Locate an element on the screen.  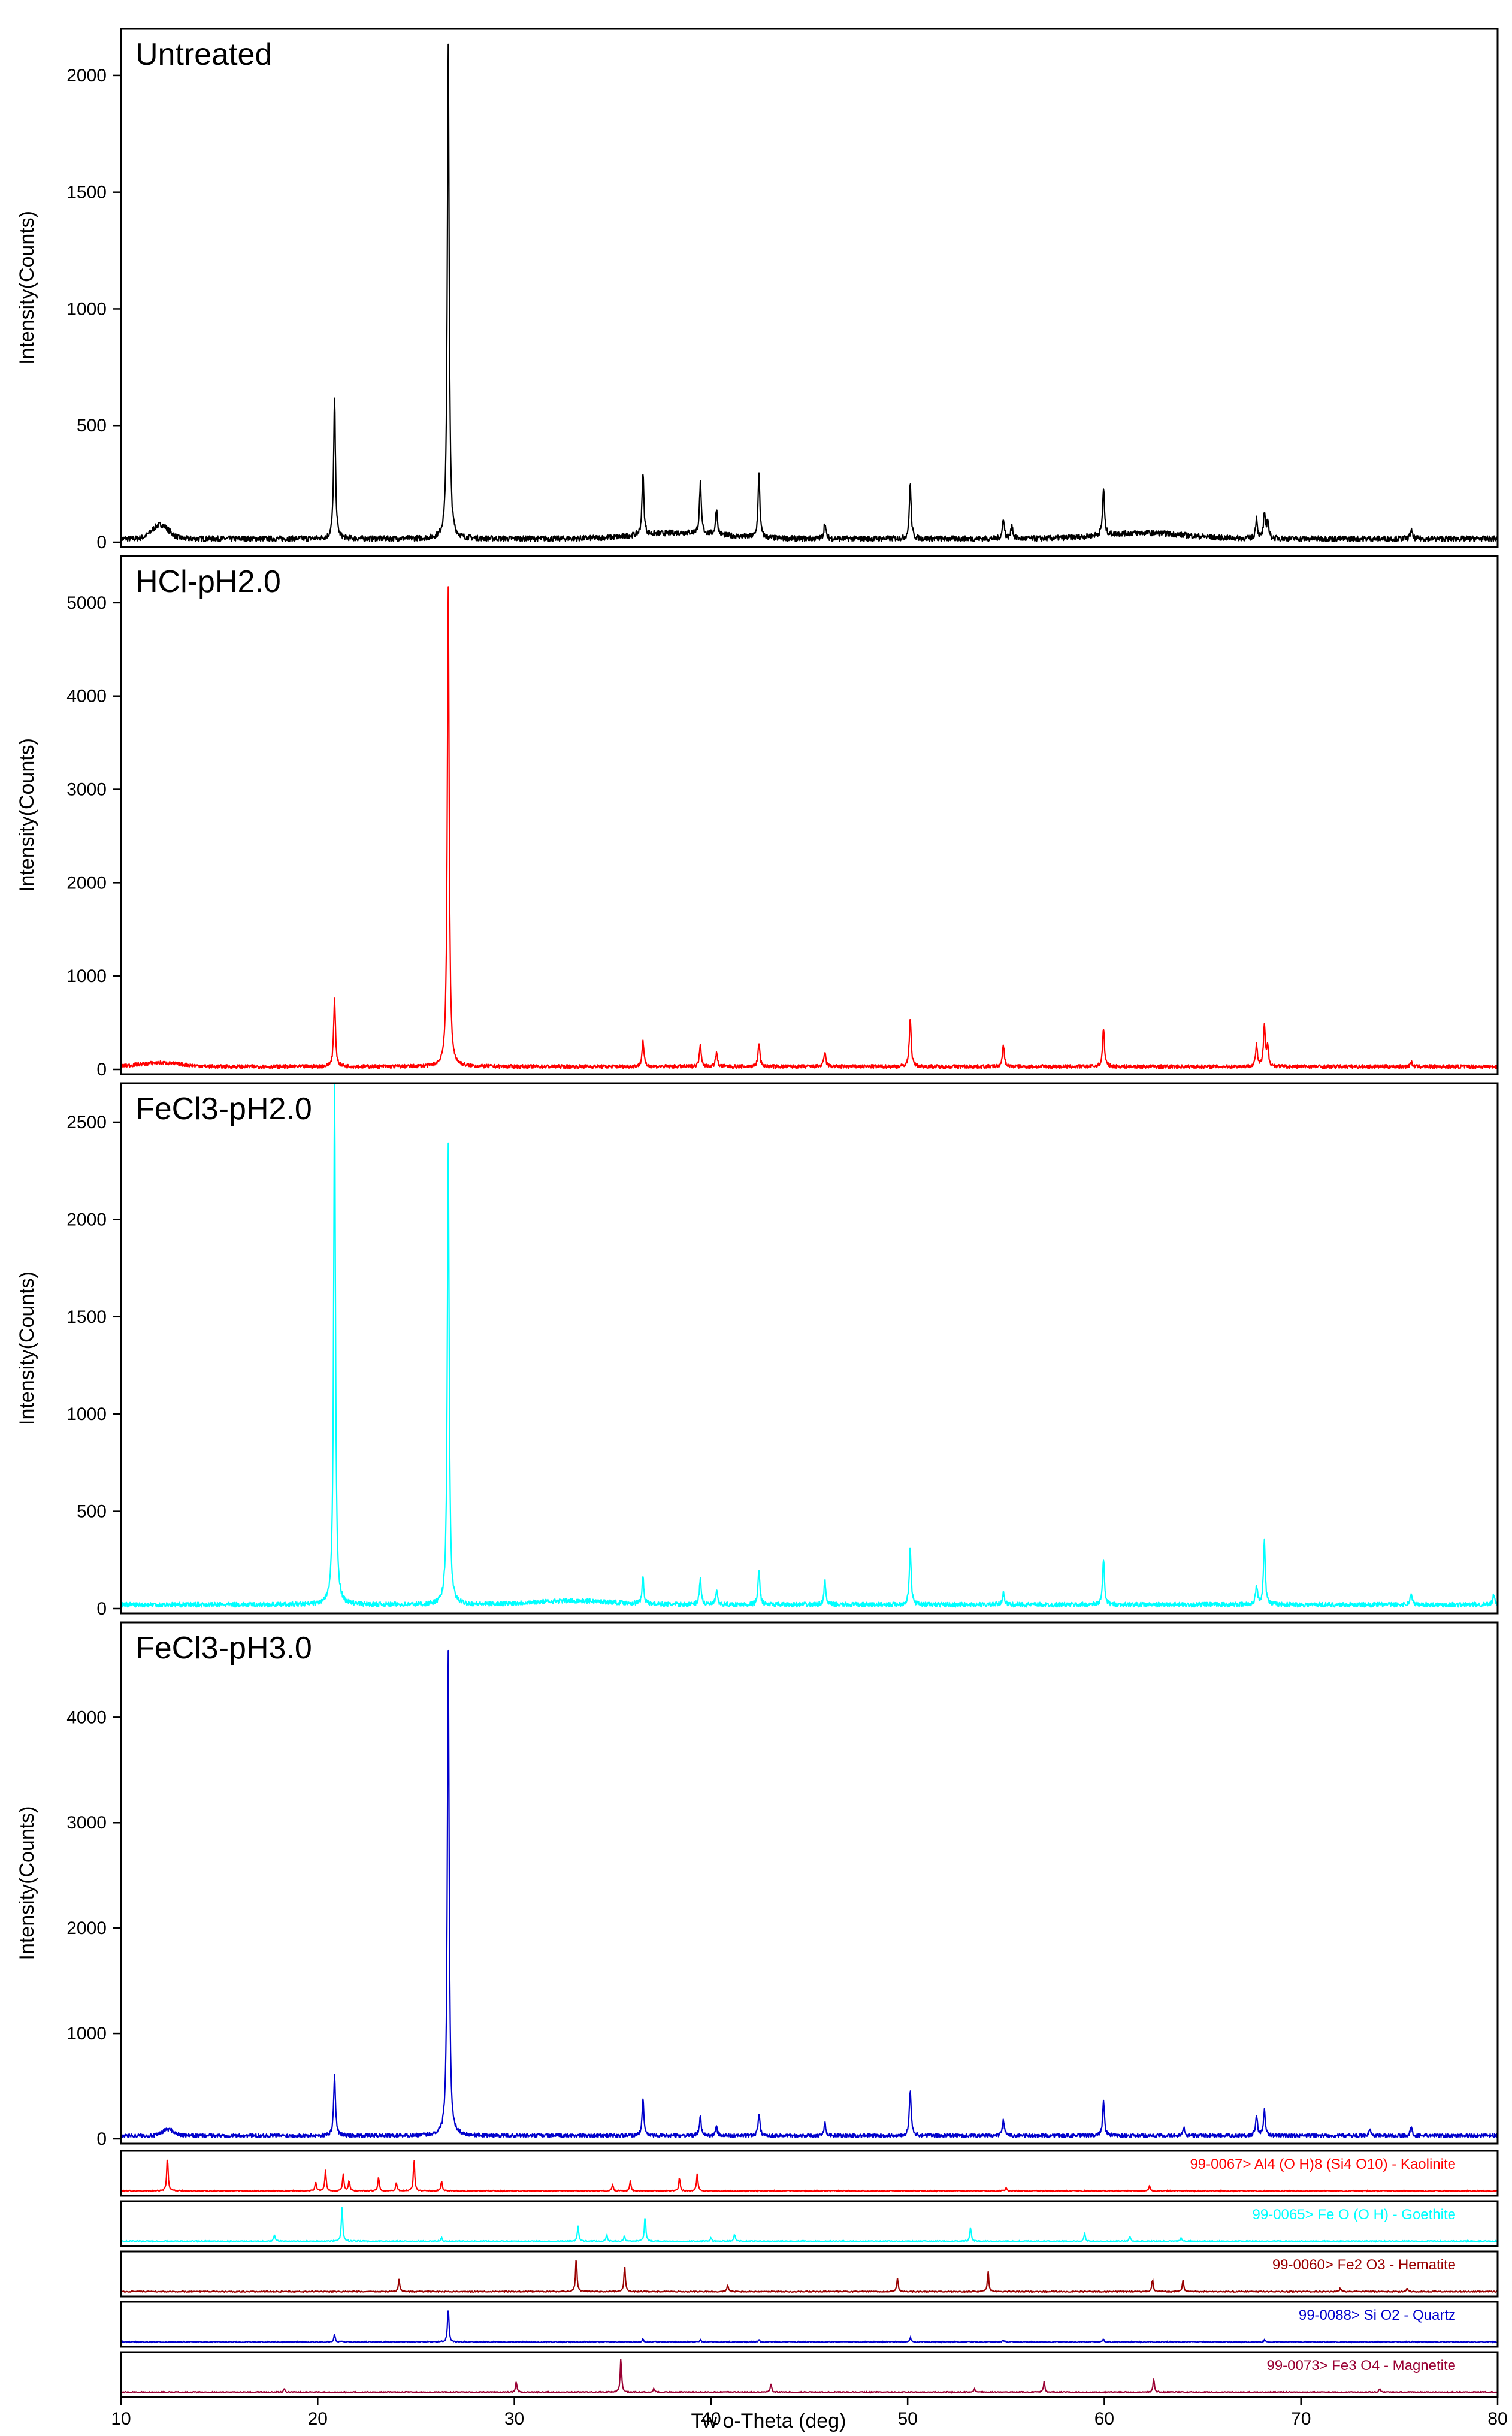
reference-panel-2: 99-0065> Fe O (O H) - Goethite is located at coordinates (809, 2223).